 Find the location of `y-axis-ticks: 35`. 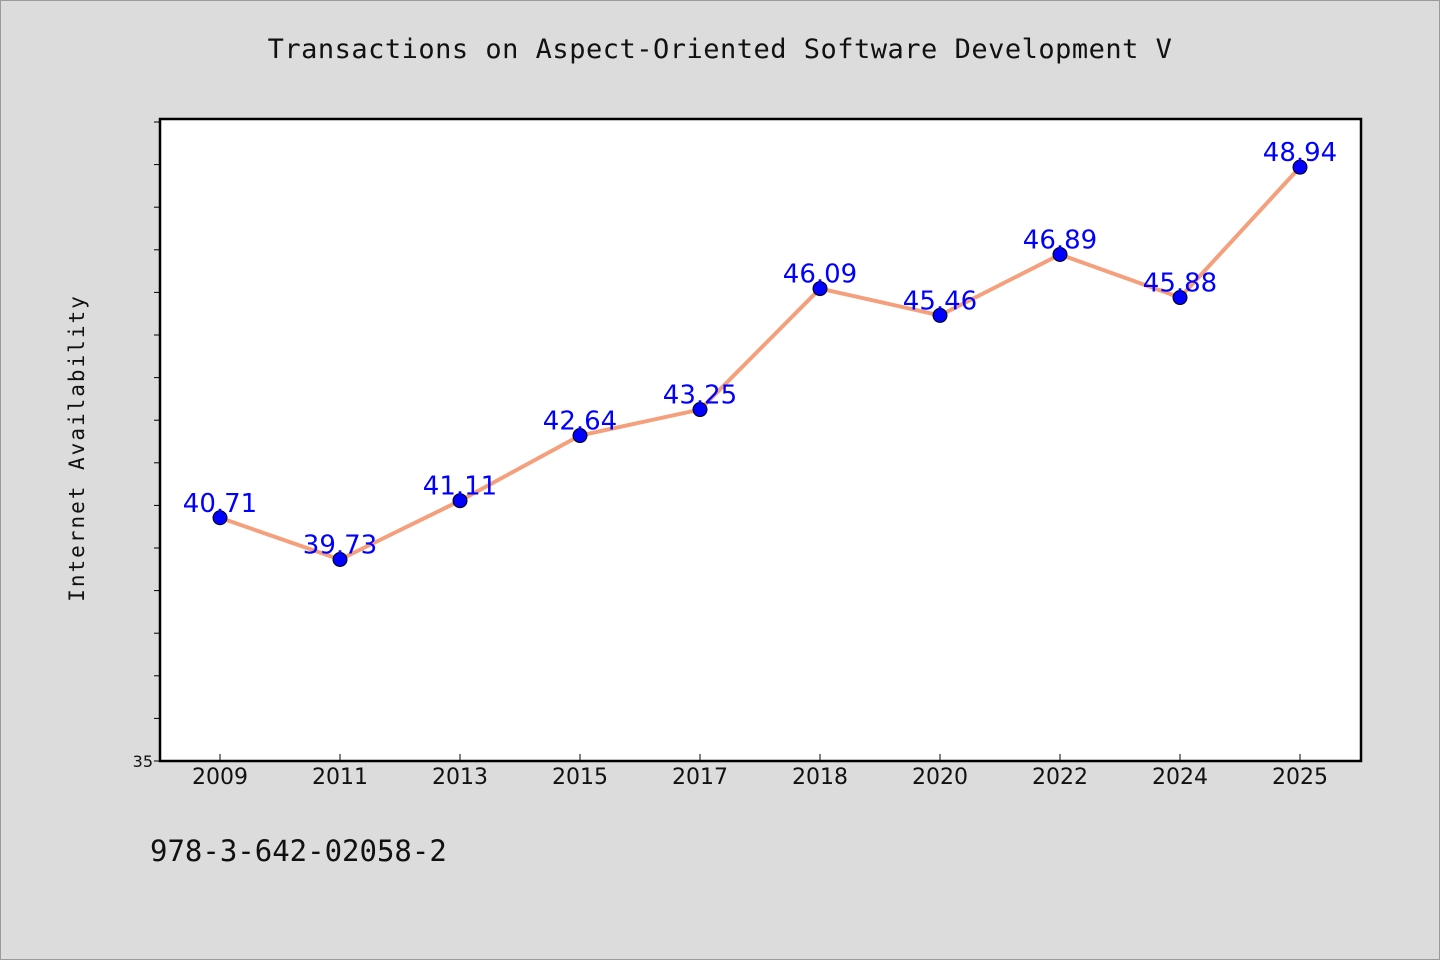

y-axis-ticks: 35 is located at coordinates (146, 446).